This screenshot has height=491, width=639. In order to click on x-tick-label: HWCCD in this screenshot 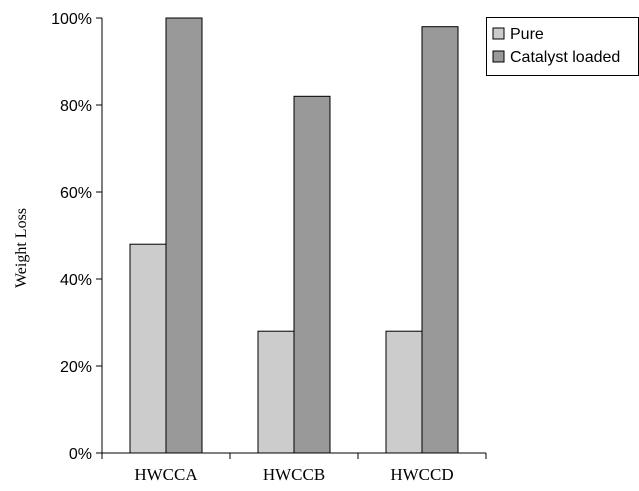, I will do `click(421, 474)`.